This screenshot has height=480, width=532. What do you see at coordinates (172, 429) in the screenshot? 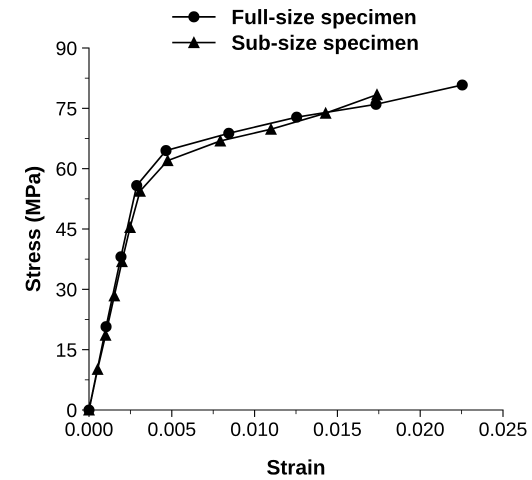
I see `x-tick-label: 0.005` at bounding box center [172, 429].